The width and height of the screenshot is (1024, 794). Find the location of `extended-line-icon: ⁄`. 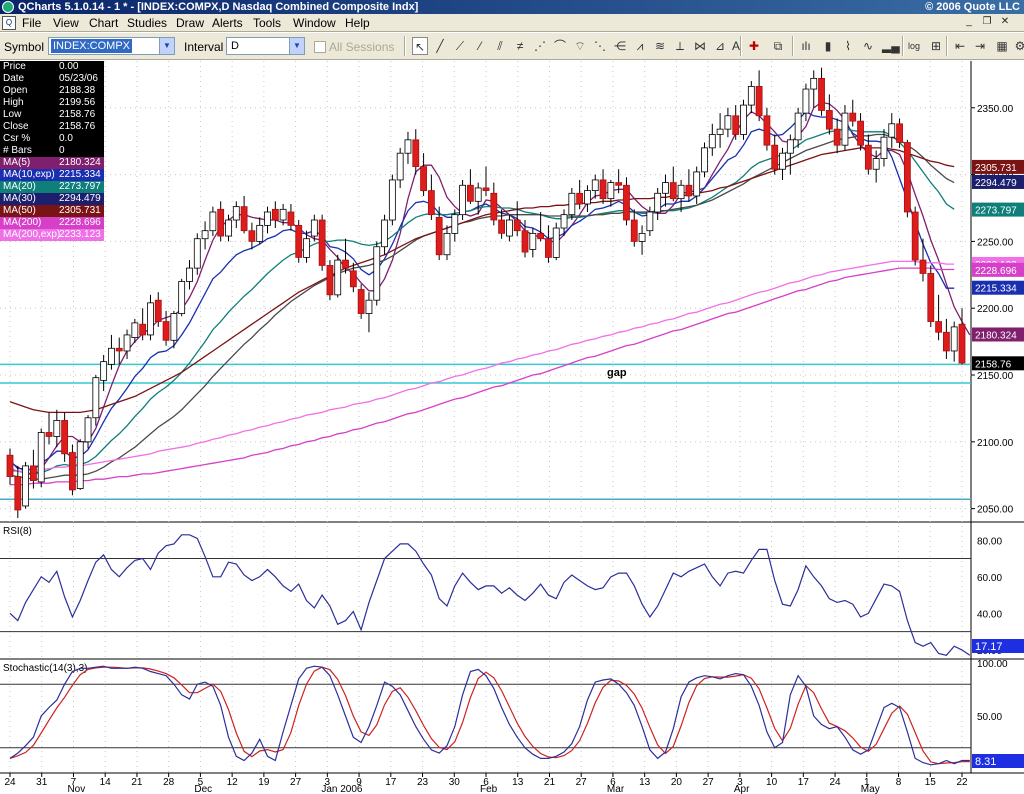

extended-line-icon: ⁄ is located at coordinates (479, 46).